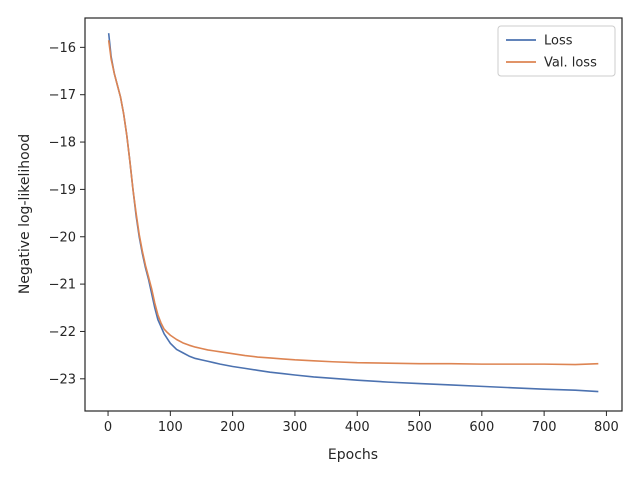  I want to click on x-axis-label: Epochs, so click(353, 455).